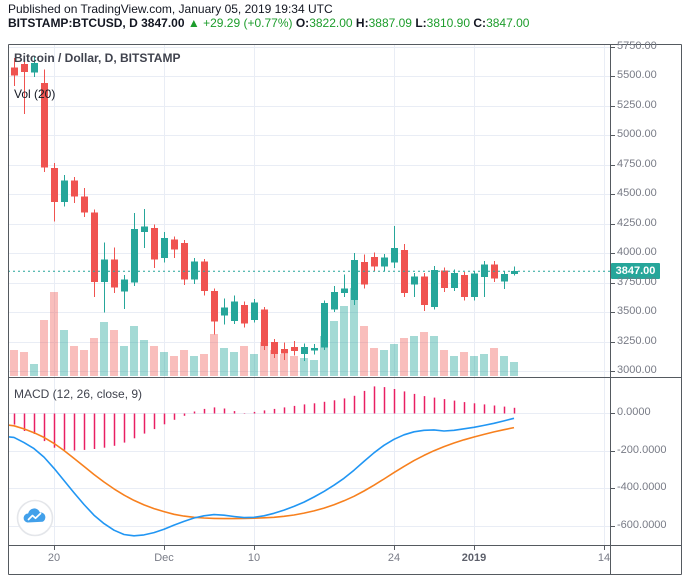  Describe the element at coordinates (97, 58) in the screenshot. I see `chart-title: Bitcoin / Dollar, D, BITSTAMP` at that location.